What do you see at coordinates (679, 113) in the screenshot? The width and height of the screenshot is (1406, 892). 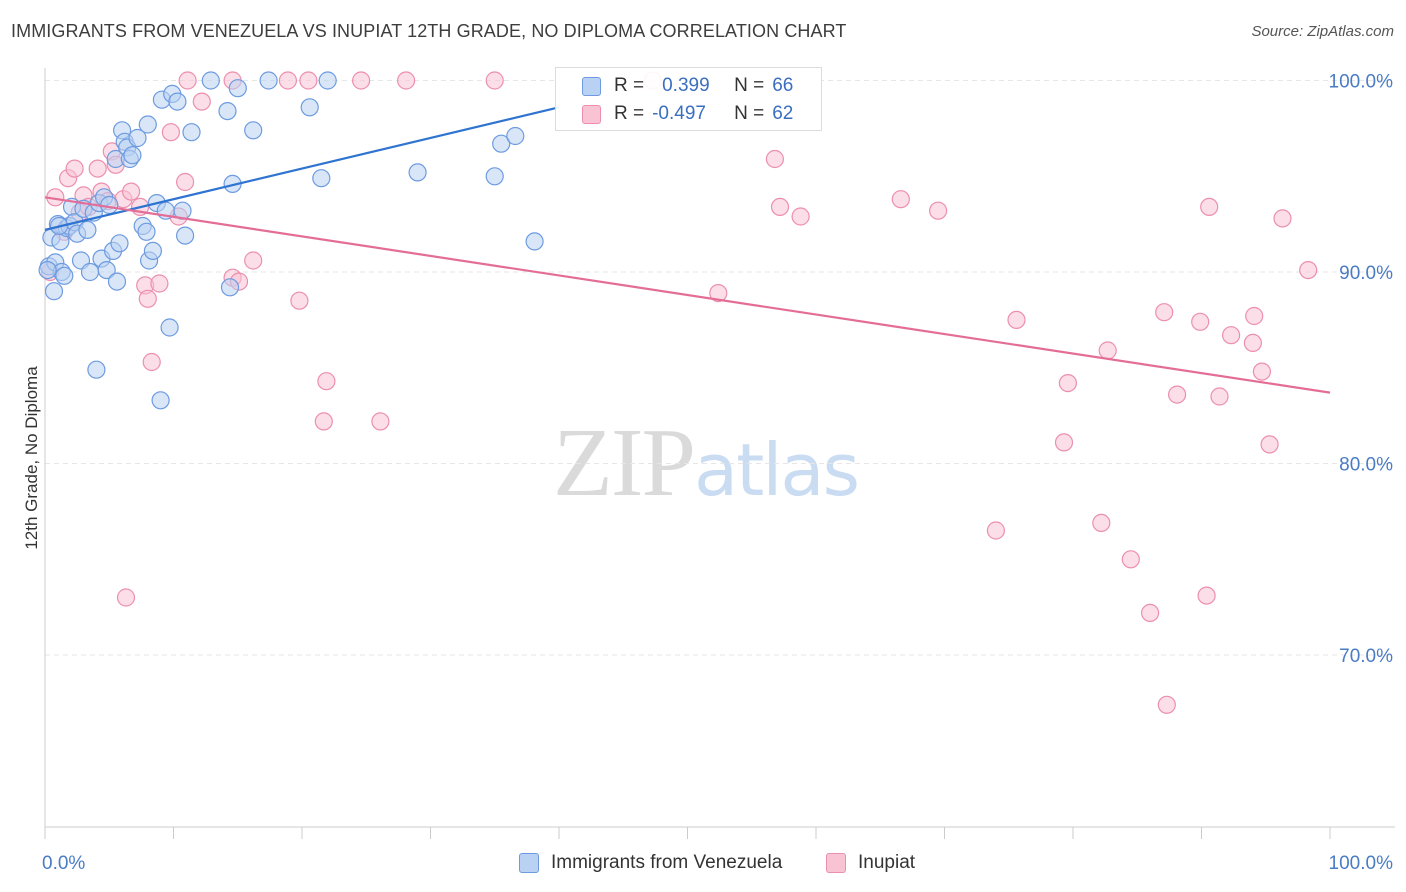 I see `r-value: -0.497` at bounding box center [679, 113].